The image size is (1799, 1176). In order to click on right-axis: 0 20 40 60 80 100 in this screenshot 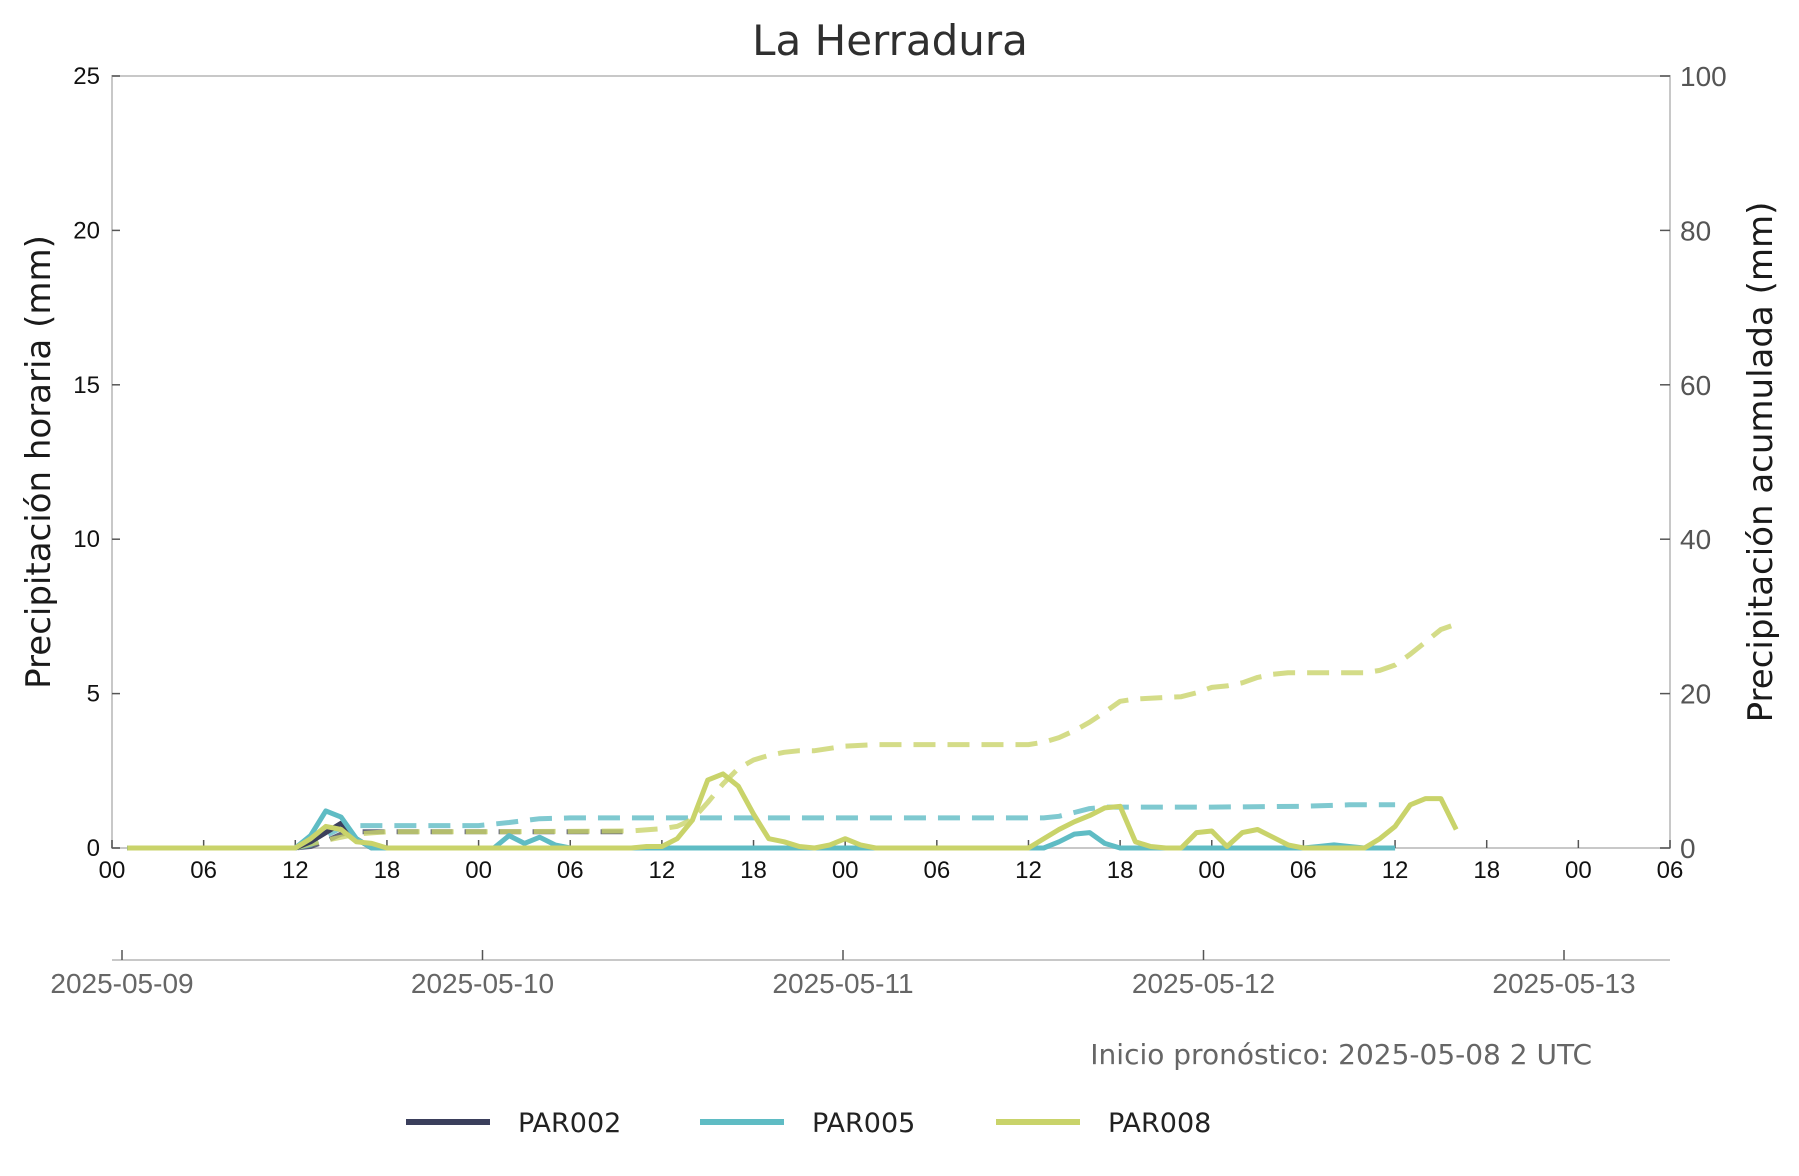, I will do `click(1693, 462)`.